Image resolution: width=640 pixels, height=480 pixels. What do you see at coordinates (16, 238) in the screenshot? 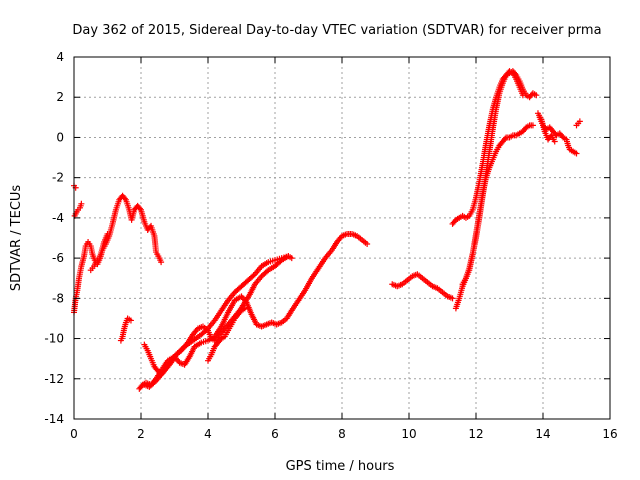
I see `y-axis-label: SDTVAR / TECUs` at bounding box center [16, 238].